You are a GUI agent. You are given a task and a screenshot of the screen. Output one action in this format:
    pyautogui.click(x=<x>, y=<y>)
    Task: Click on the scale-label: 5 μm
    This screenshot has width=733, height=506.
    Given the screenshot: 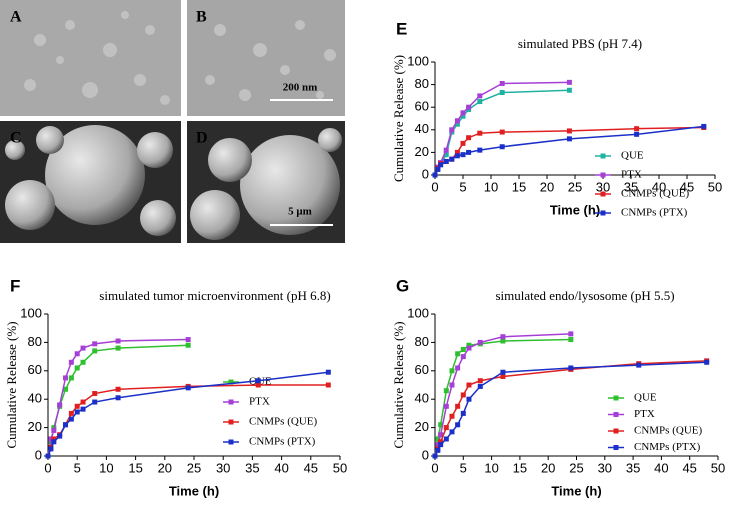 What is the action you would take?
    pyautogui.click(x=300, y=212)
    